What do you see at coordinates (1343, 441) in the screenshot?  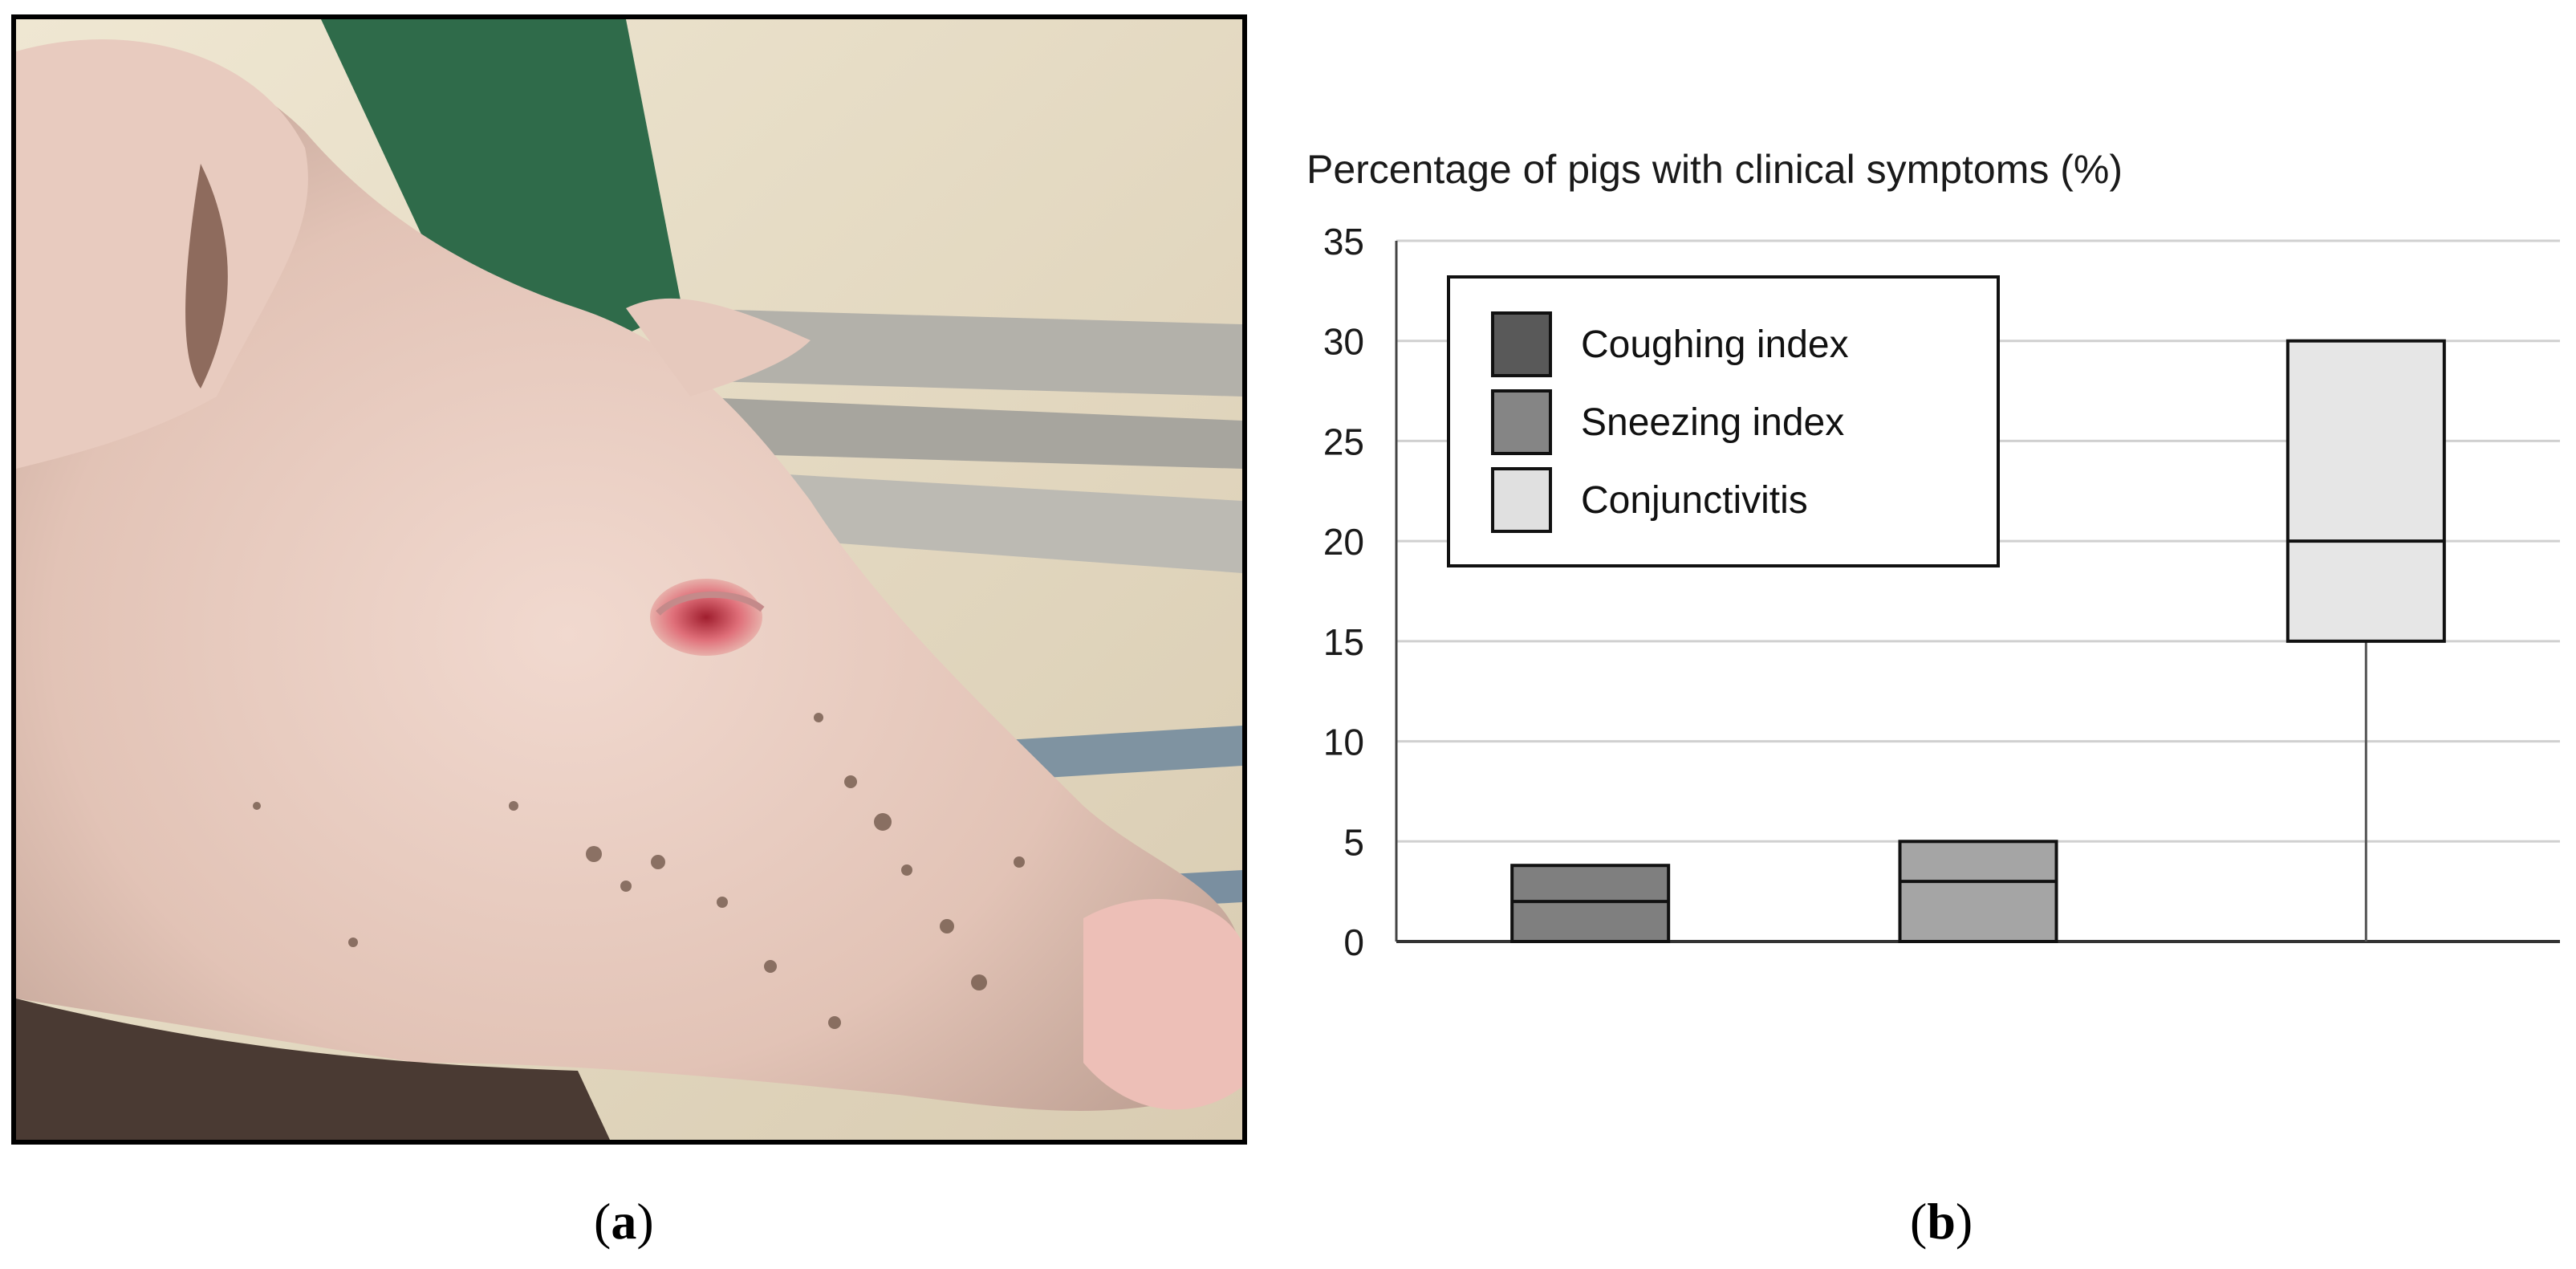 I see `y-tick-label: 25` at bounding box center [1343, 441].